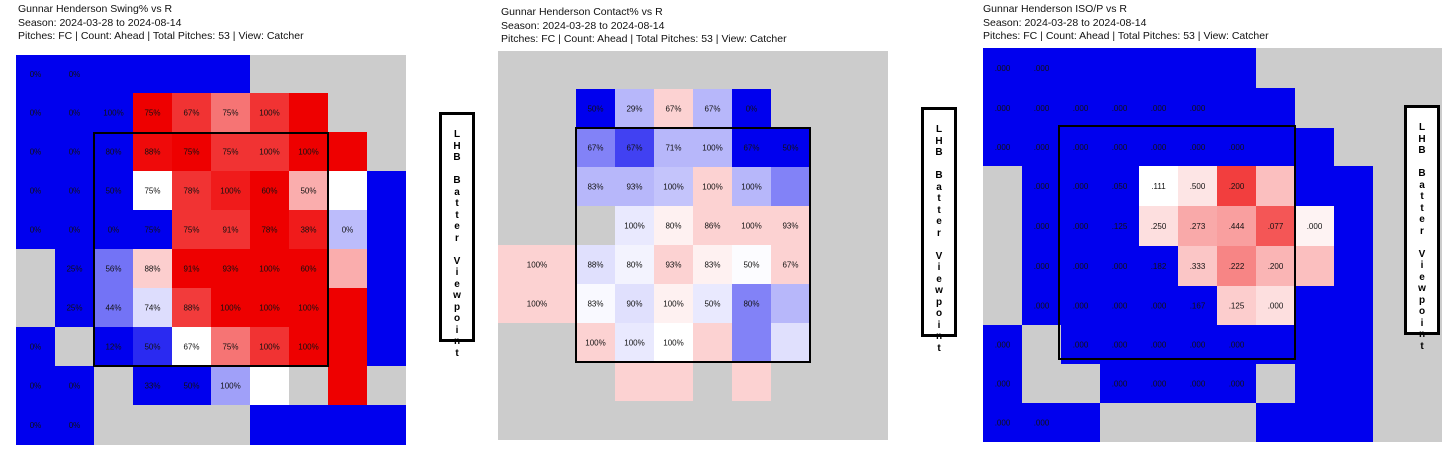 The width and height of the screenshot is (1456, 459). Describe the element at coordinates (113, 308) in the screenshot. I see `cell-label: 44%` at that location.